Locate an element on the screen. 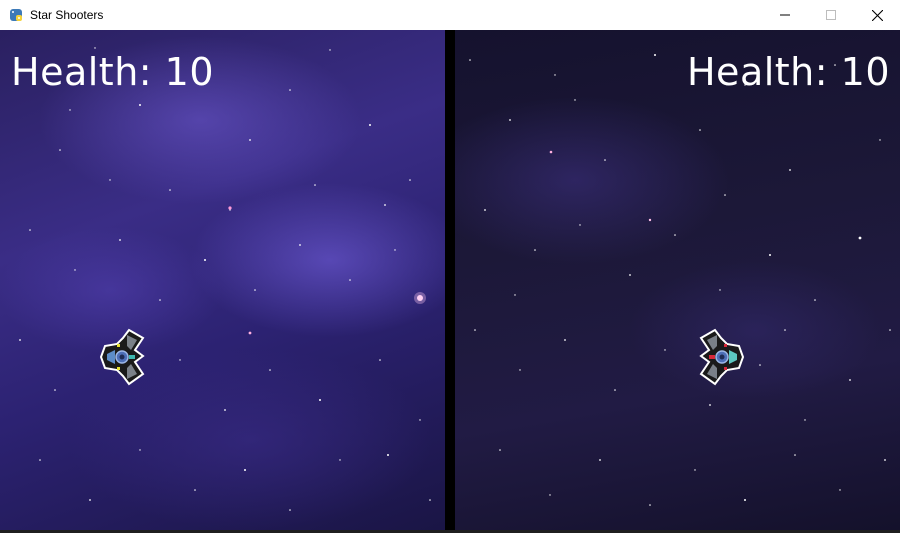  bottom-border is located at coordinates (450, 531).